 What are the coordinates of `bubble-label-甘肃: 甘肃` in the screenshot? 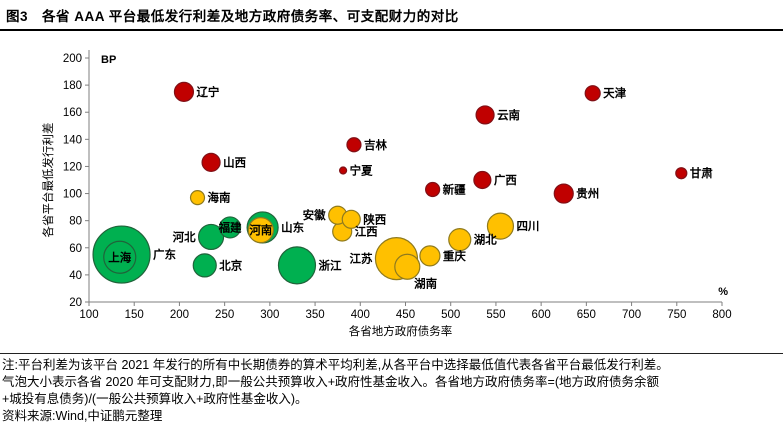 It's located at (701, 173).